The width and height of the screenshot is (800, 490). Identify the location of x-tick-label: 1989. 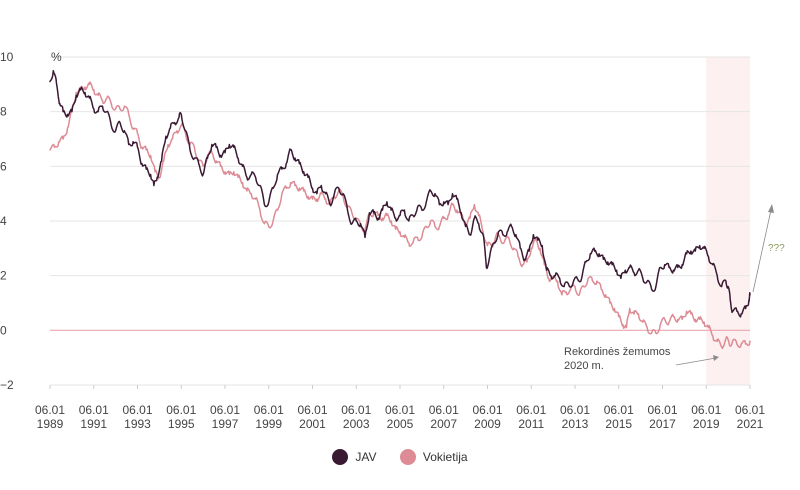
(50, 424).